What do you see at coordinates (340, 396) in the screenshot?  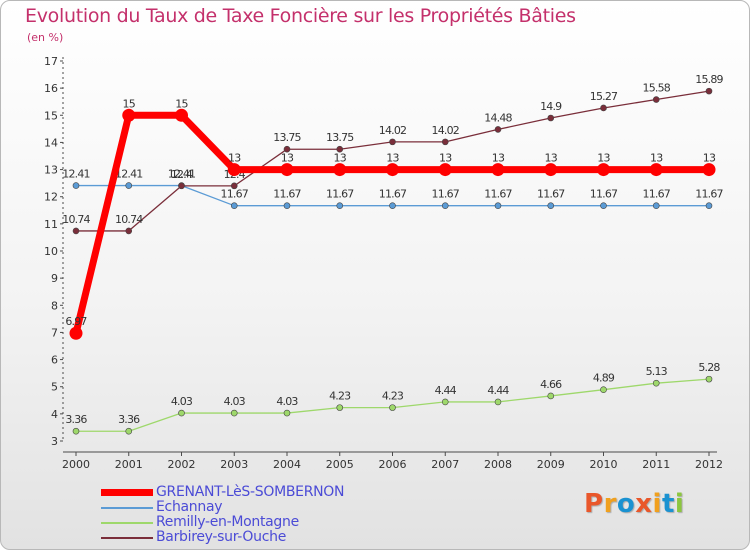 I see `data-label: 4.23` at bounding box center [340, 396].